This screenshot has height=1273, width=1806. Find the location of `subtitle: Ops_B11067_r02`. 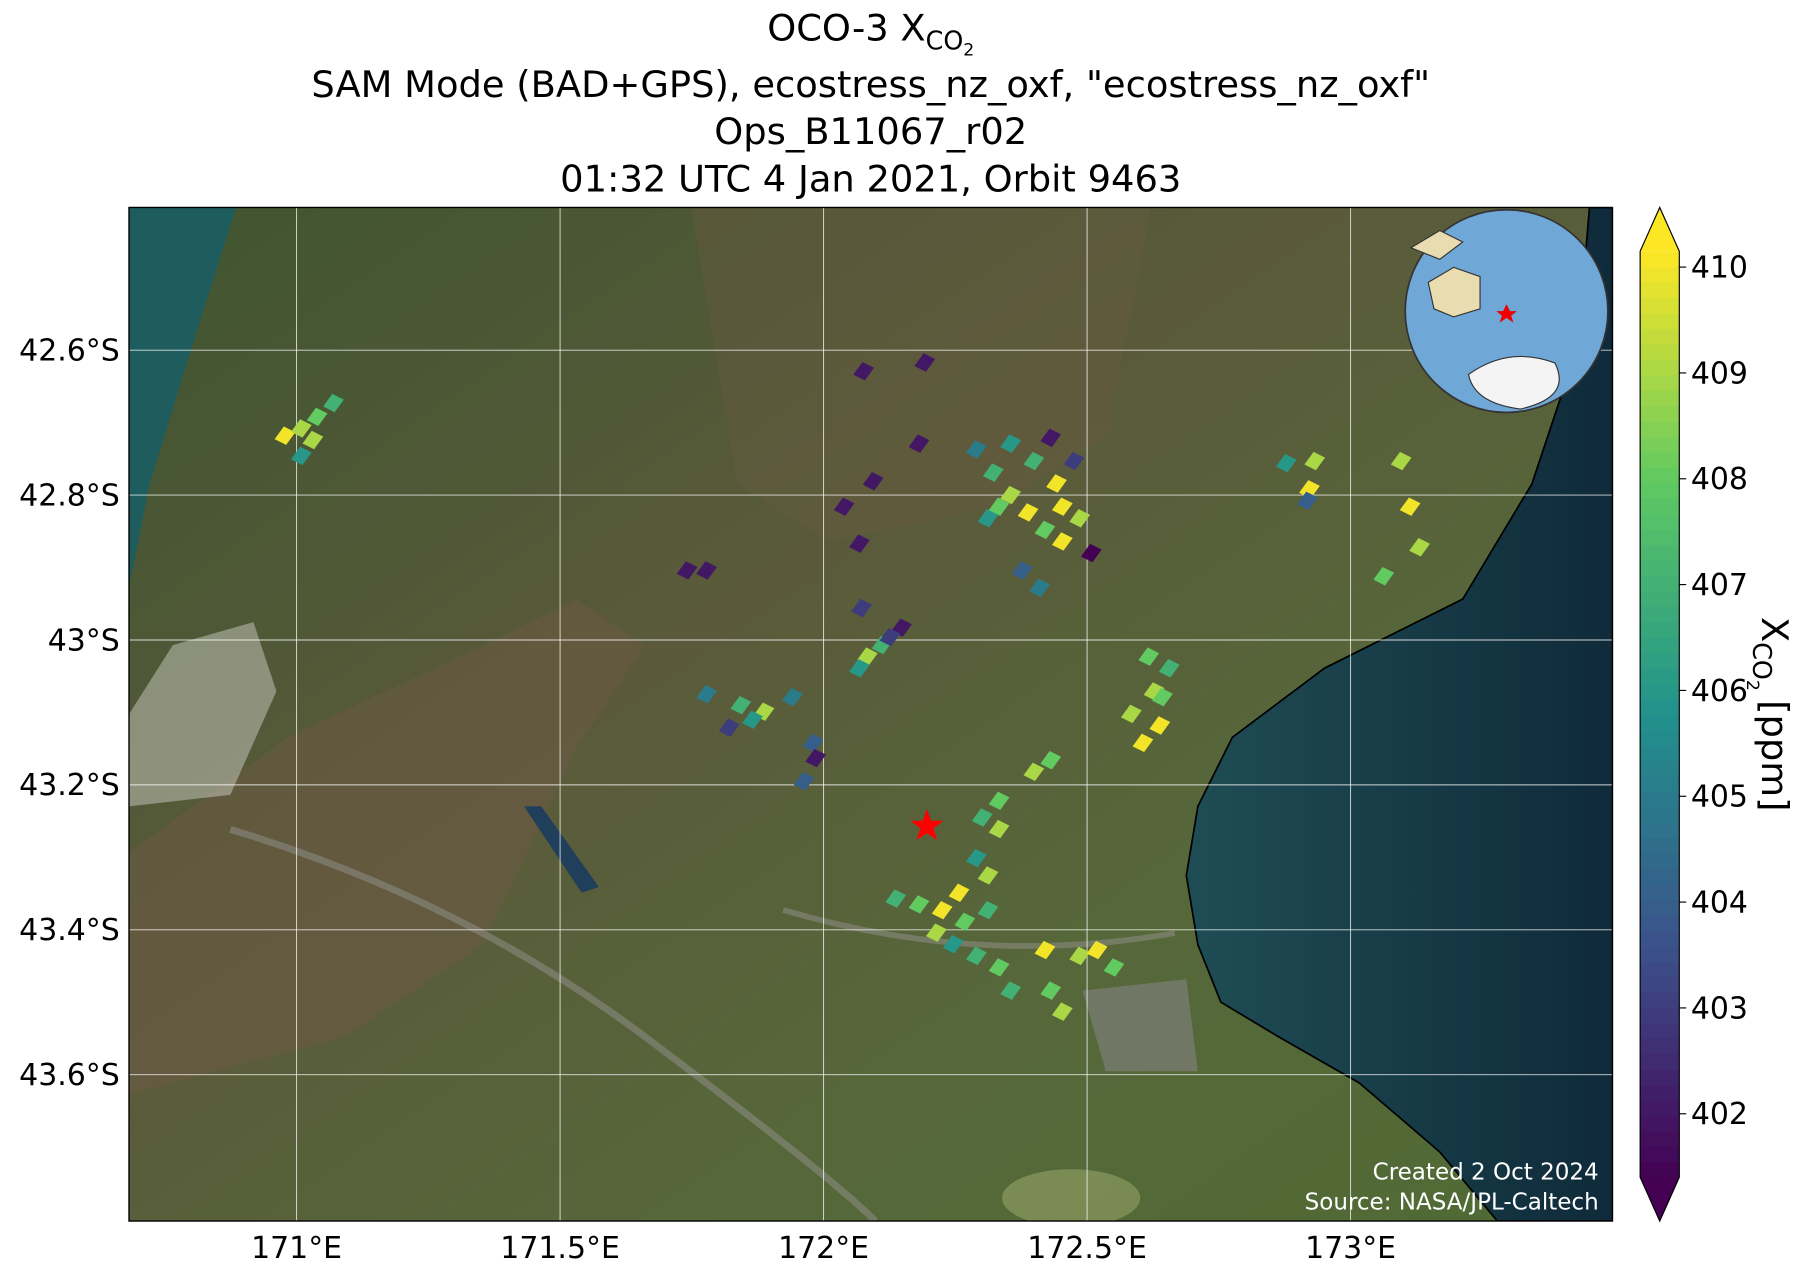

subtitle: Ops_B11067_r02 is located at coordinates (870, 131).